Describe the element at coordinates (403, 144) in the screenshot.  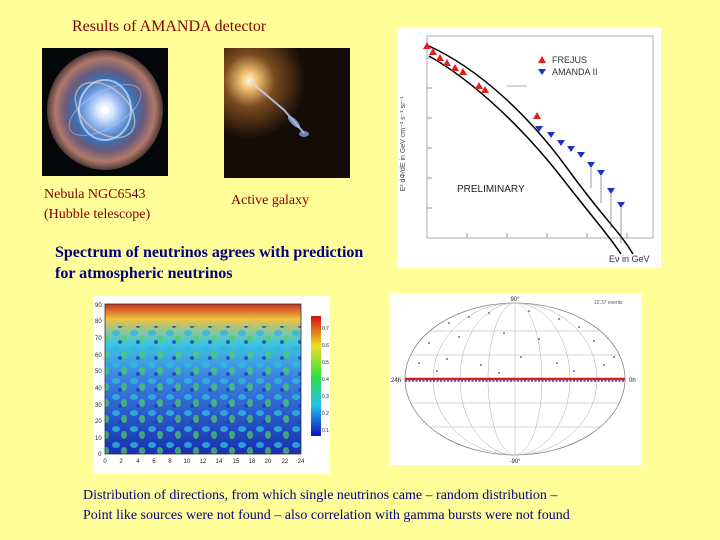
I see `y-axis-label: E² dΦ/dE in GeV cm⁻² s⁻¹ sr⁻¹` at that location.